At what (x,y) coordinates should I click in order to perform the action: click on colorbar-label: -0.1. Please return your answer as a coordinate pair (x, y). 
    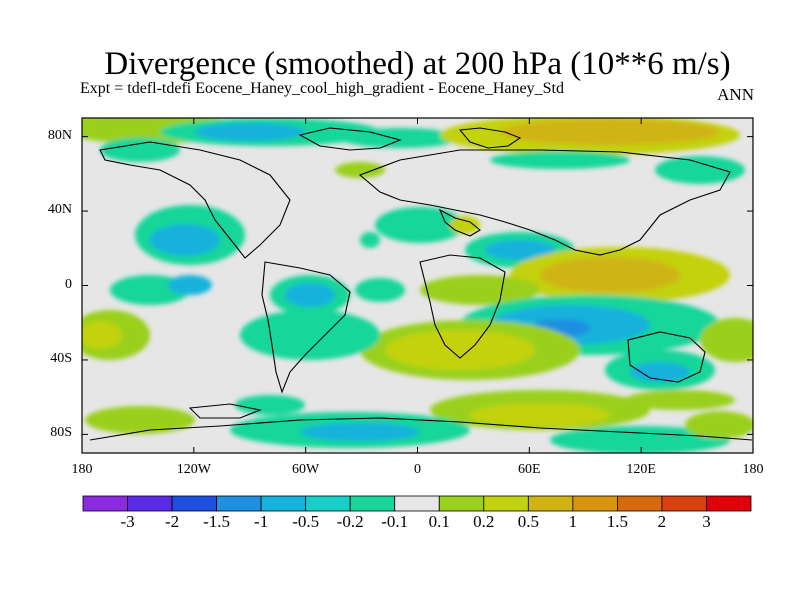
    Looking at the image, I should click on (395, 521).